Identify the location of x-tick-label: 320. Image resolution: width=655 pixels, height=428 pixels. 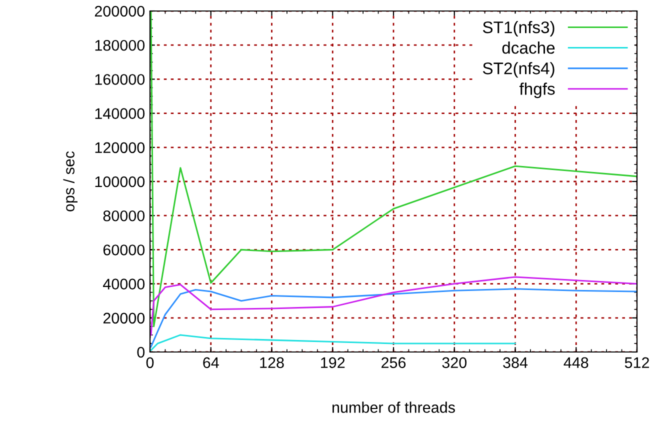
(454, 362).